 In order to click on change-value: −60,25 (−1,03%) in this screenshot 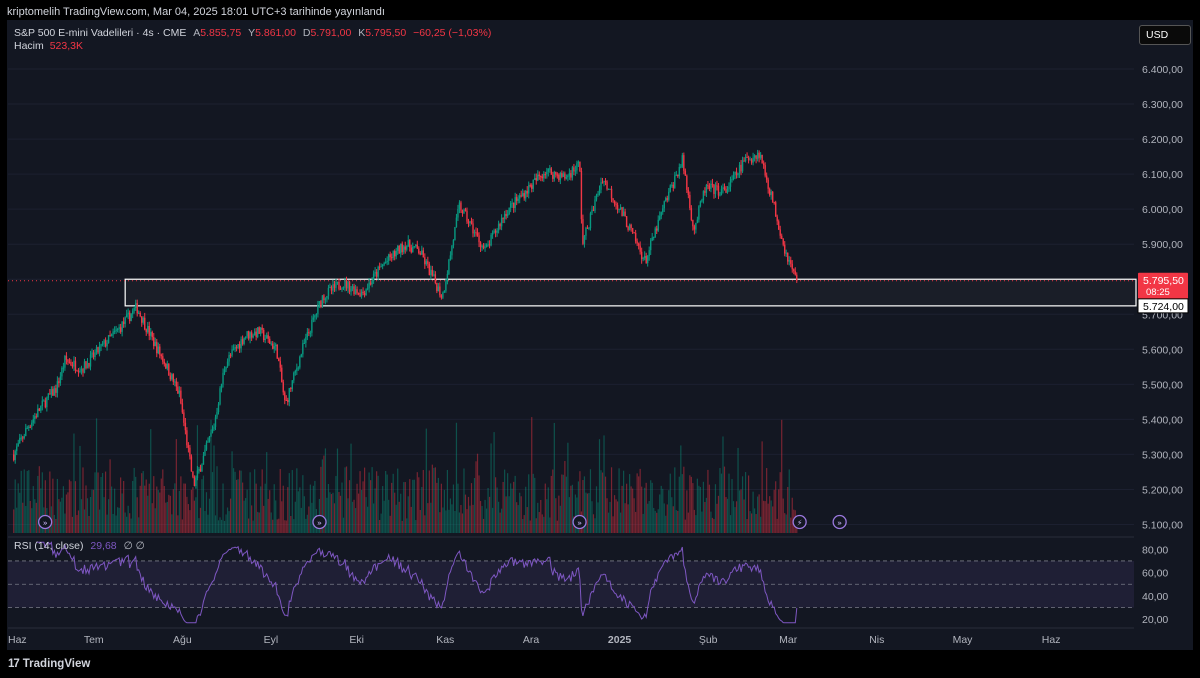, I will do `click(452, 33)`.